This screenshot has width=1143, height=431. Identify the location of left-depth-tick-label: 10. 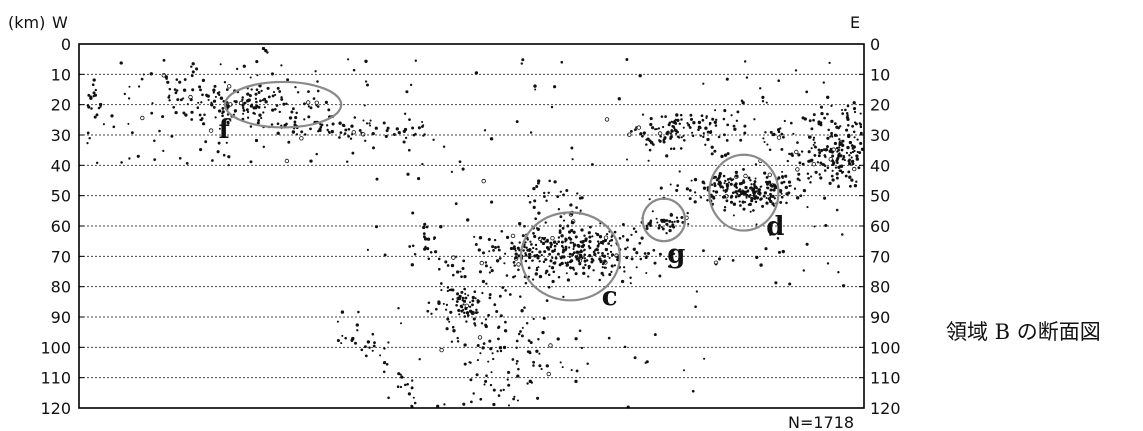
(61, 74).